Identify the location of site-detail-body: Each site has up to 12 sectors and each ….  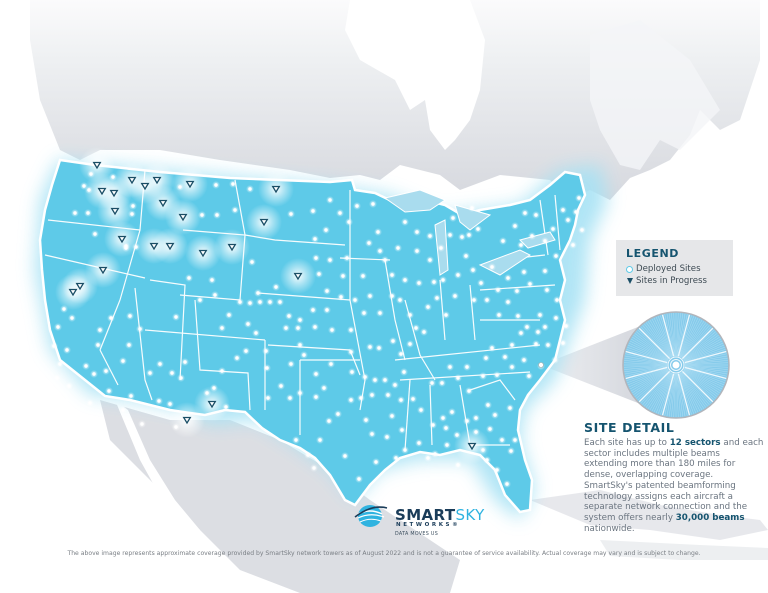
(674, 486).